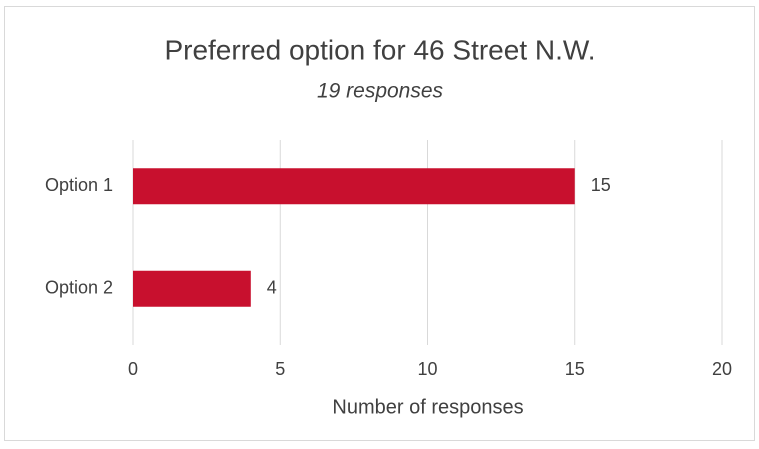  Describe the element at coordinates (272, 288) in the screenshot. I see `data-label: 4` at that location.